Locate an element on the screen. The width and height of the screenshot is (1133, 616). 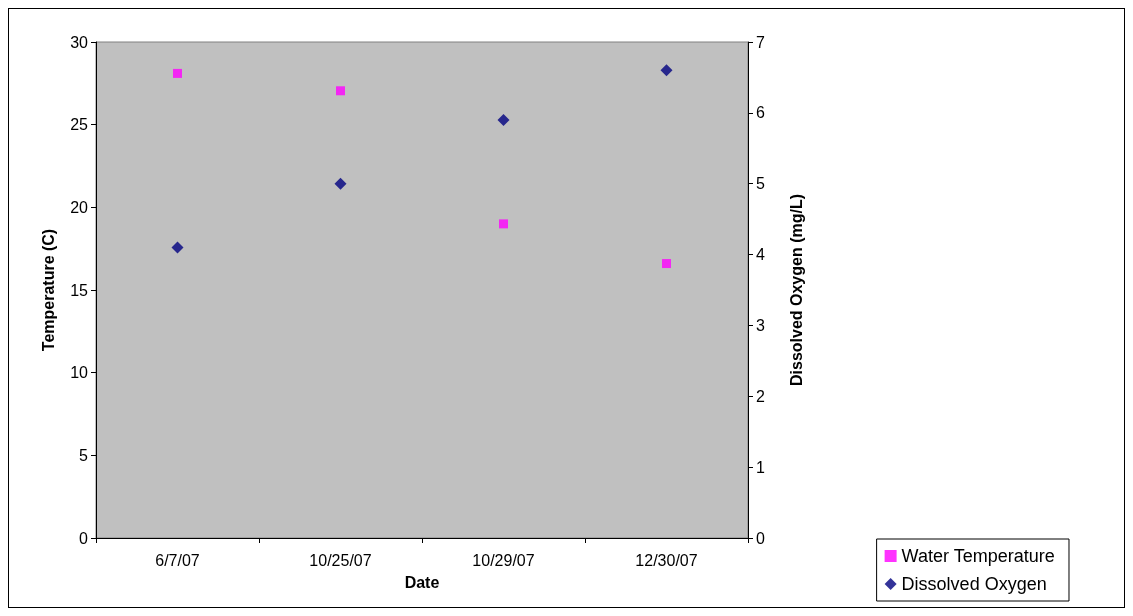
y2-tick-label: 7 is located at coordinates (760, 42).